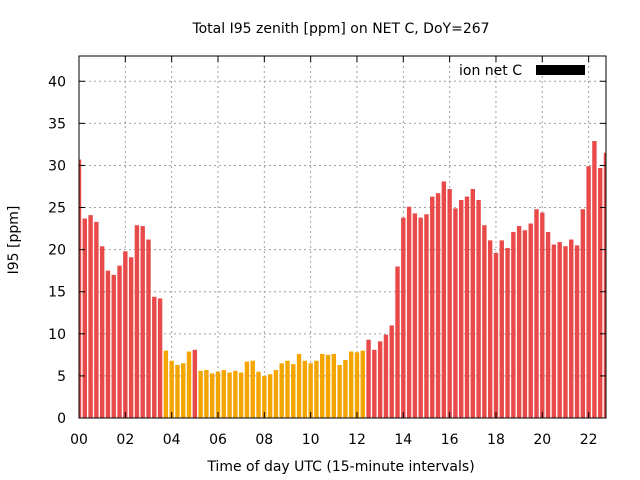  I want to click on x-tick-label: 20, so click(542, 440).